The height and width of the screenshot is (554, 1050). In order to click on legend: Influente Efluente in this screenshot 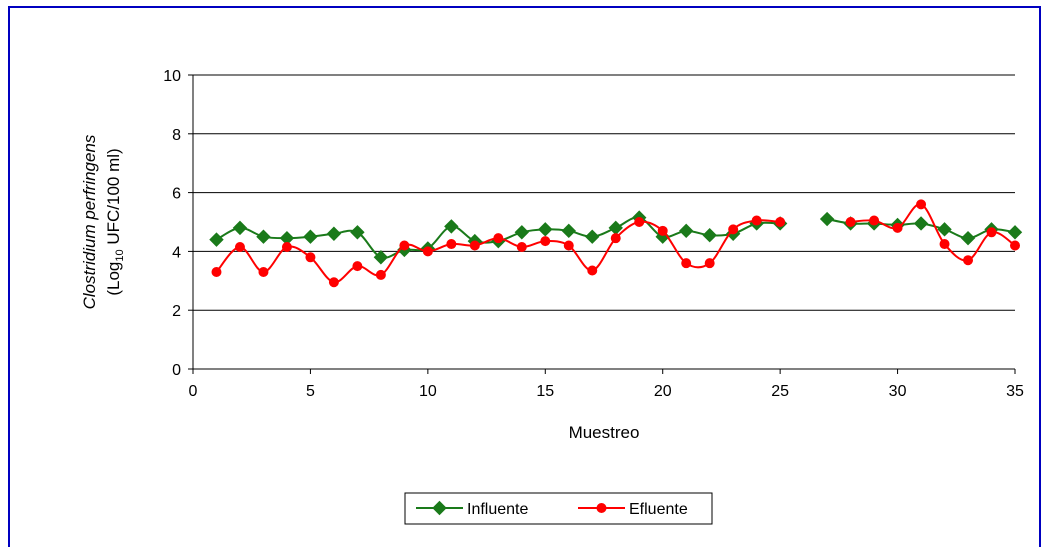, I will do `click(558, 508)`.